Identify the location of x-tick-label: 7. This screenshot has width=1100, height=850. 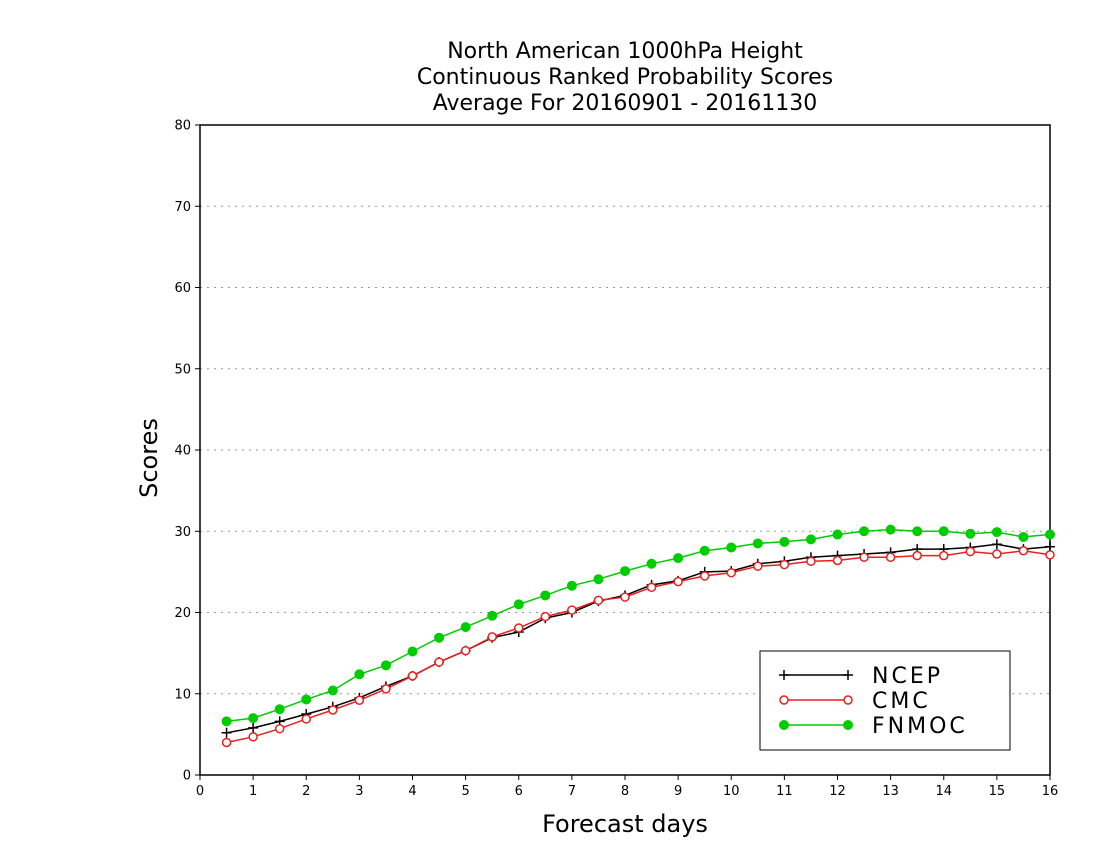
(572, 791).